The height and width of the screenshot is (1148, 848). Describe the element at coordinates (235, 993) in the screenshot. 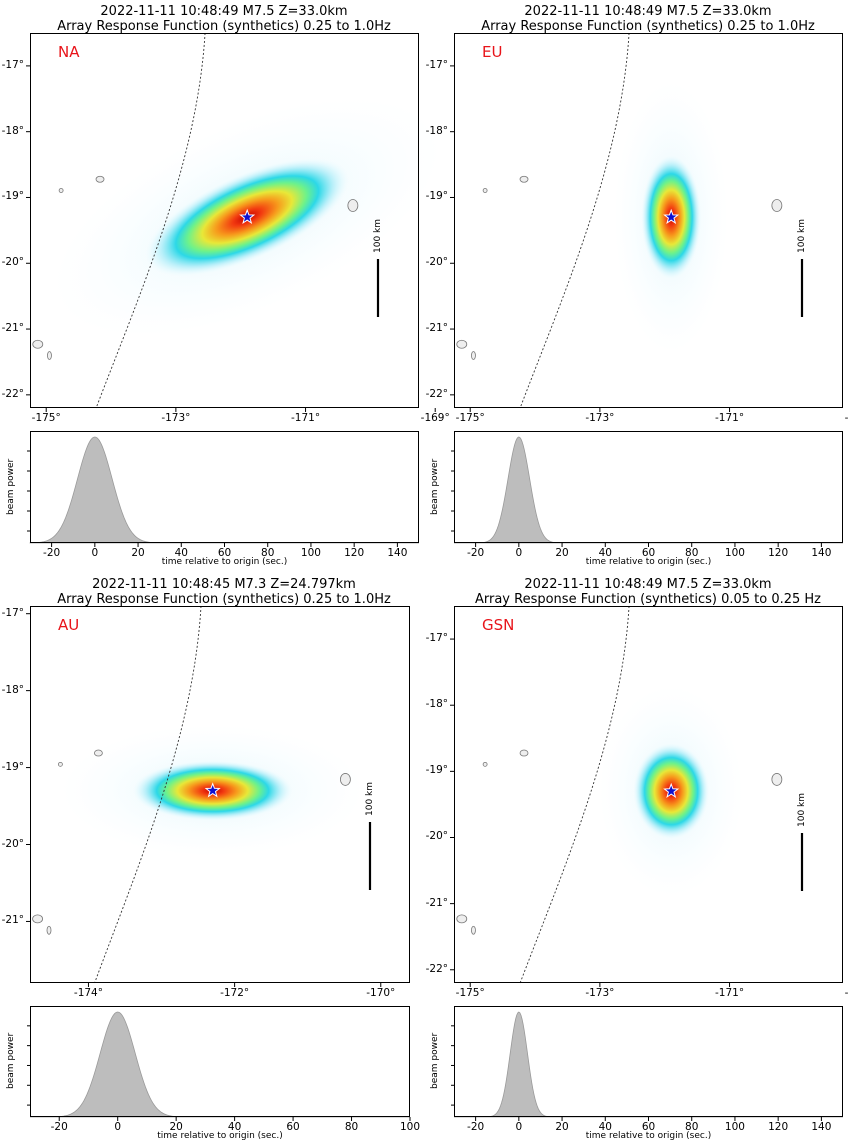

I see `x-tick-label: -172°` at that location.